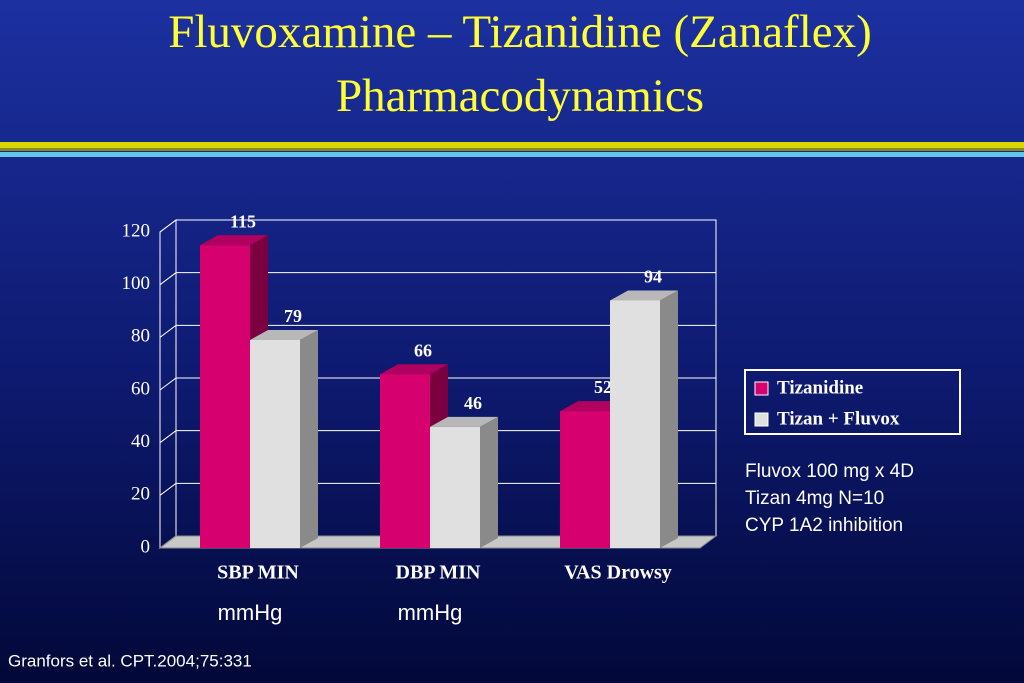 The height and width of the screenshot is (683, 1024). Describe the element at coordinates (293, 316) in the screenshot. I see `data-label: 79` at that location.